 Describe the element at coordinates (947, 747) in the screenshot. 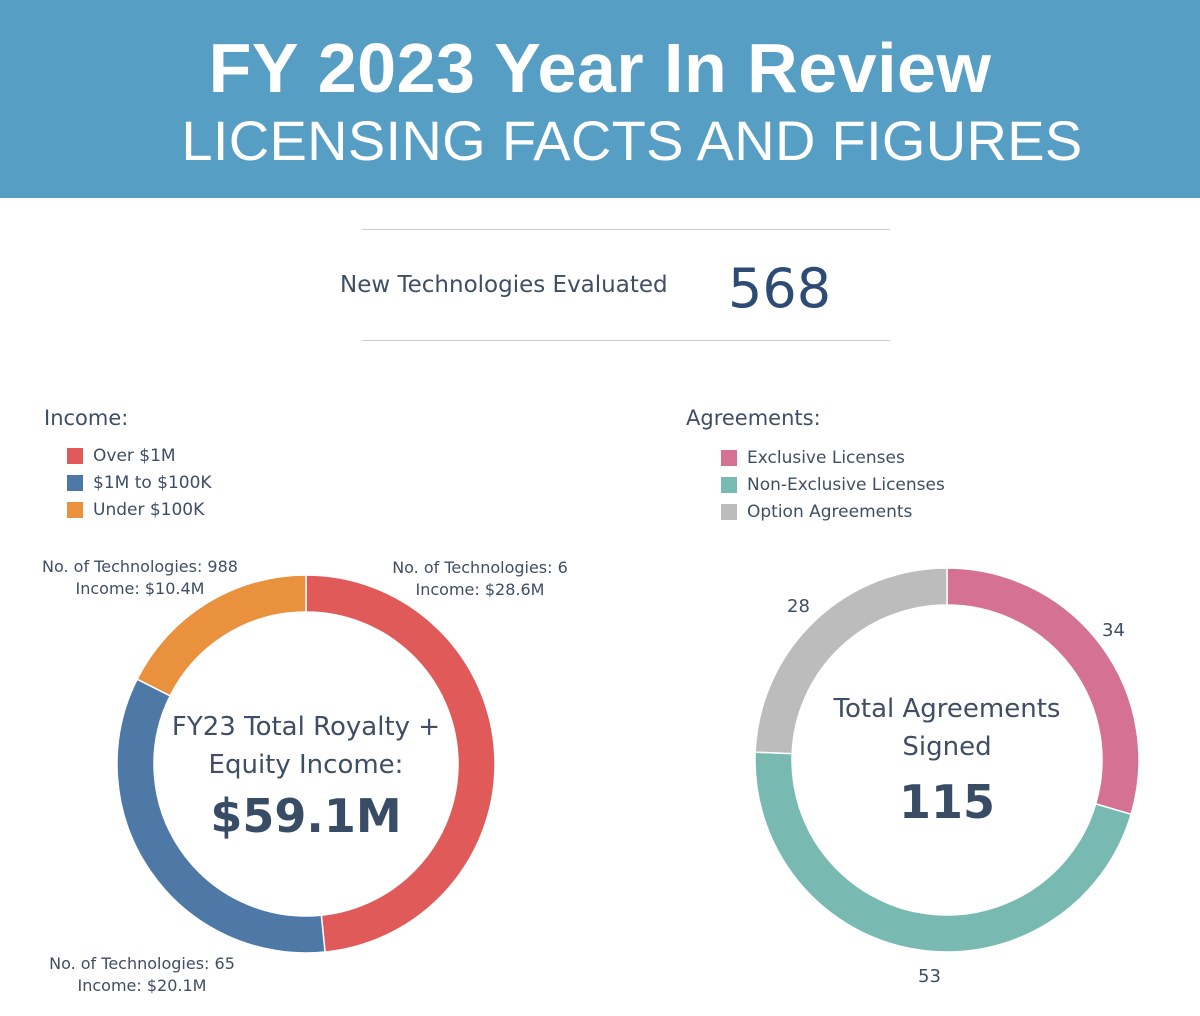

I see `agreements-center-line2: Signed` at that location.